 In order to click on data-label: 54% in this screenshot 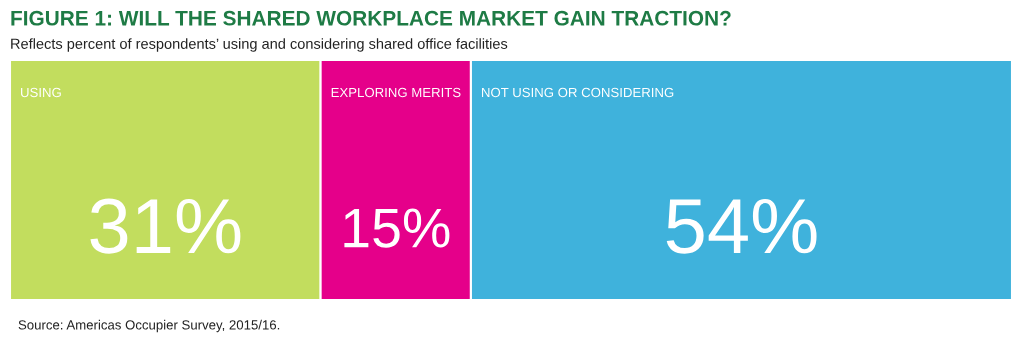, I will do `click(741, 226)`.